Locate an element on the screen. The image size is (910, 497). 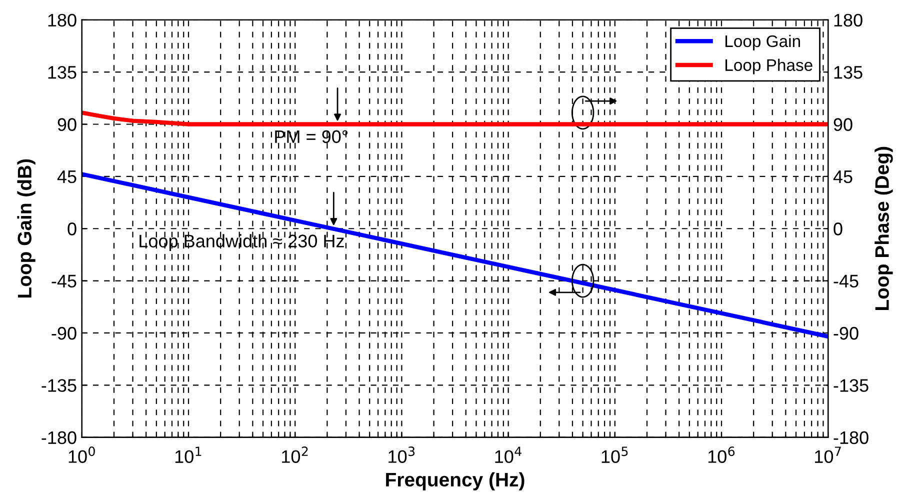
y-tick-label: 90 is located at coordinates (67, 124).